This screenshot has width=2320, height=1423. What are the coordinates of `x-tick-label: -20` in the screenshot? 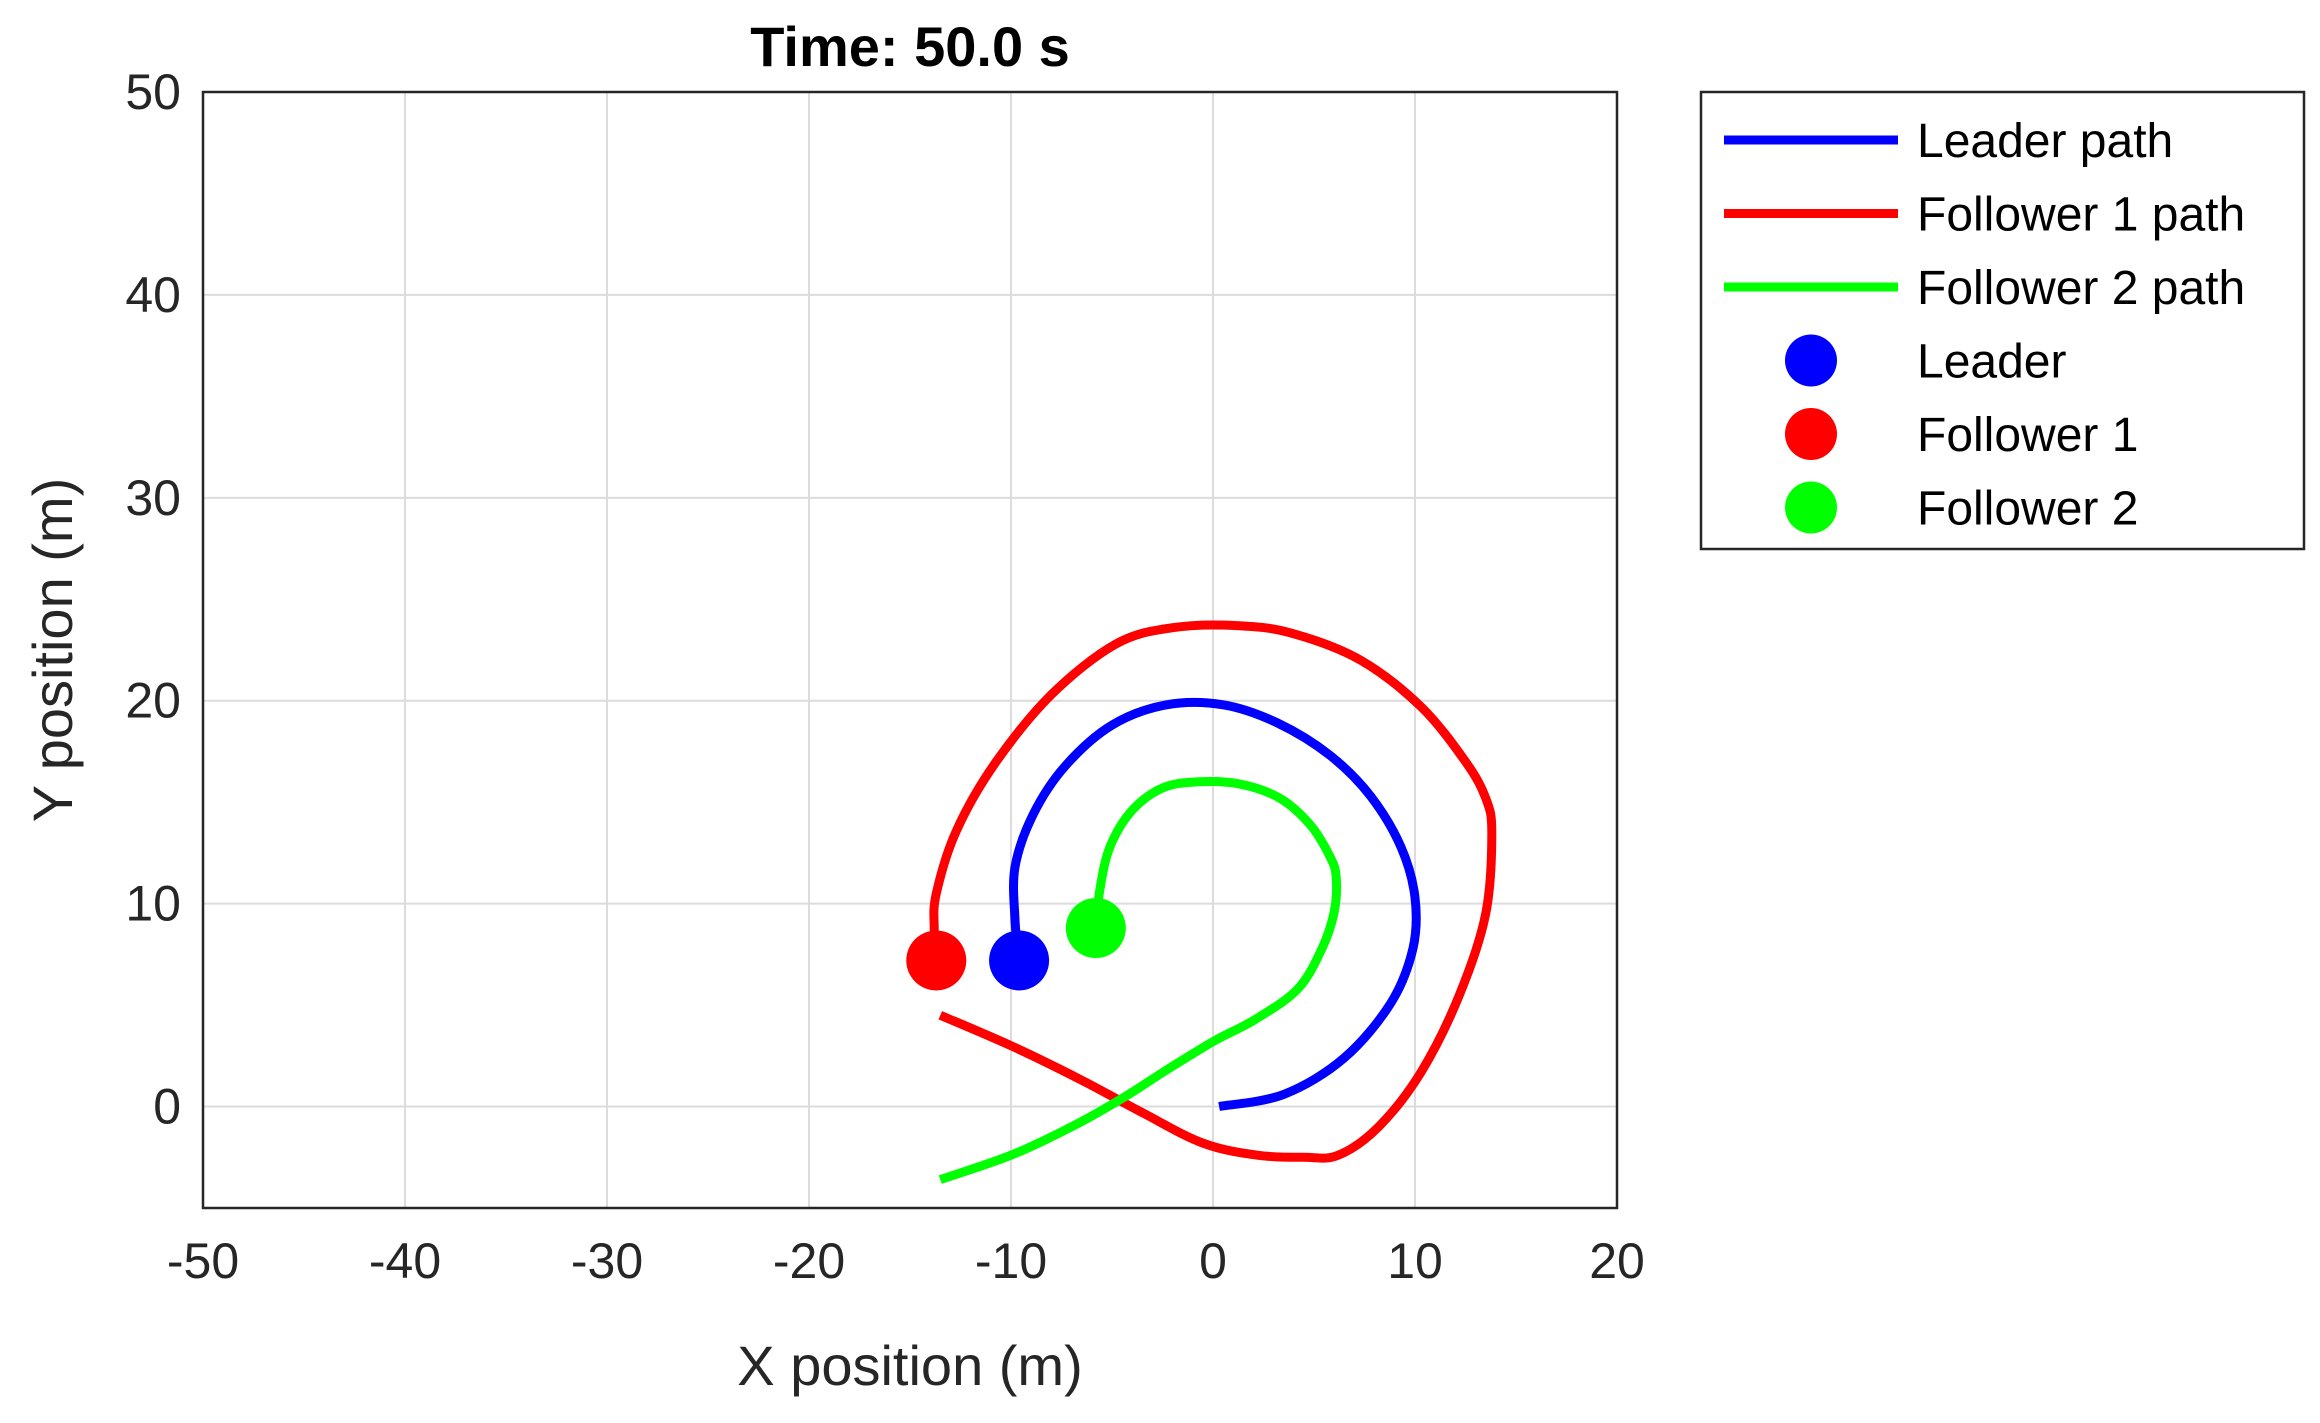 It's located at (809, 1261).